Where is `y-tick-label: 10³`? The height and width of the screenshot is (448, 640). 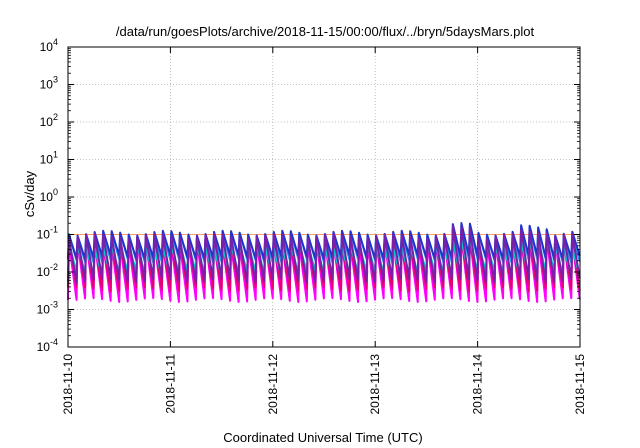
y-tick-label: 10³ is located at coordinates (49, 83).